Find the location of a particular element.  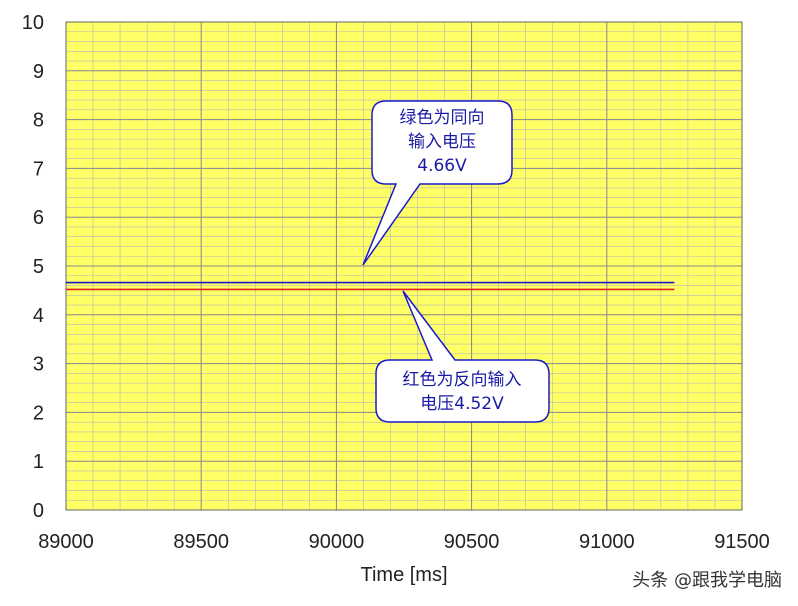

callout-inverse-phase-line-1: 红色为反向输入 is located at coordinates (462, 380).